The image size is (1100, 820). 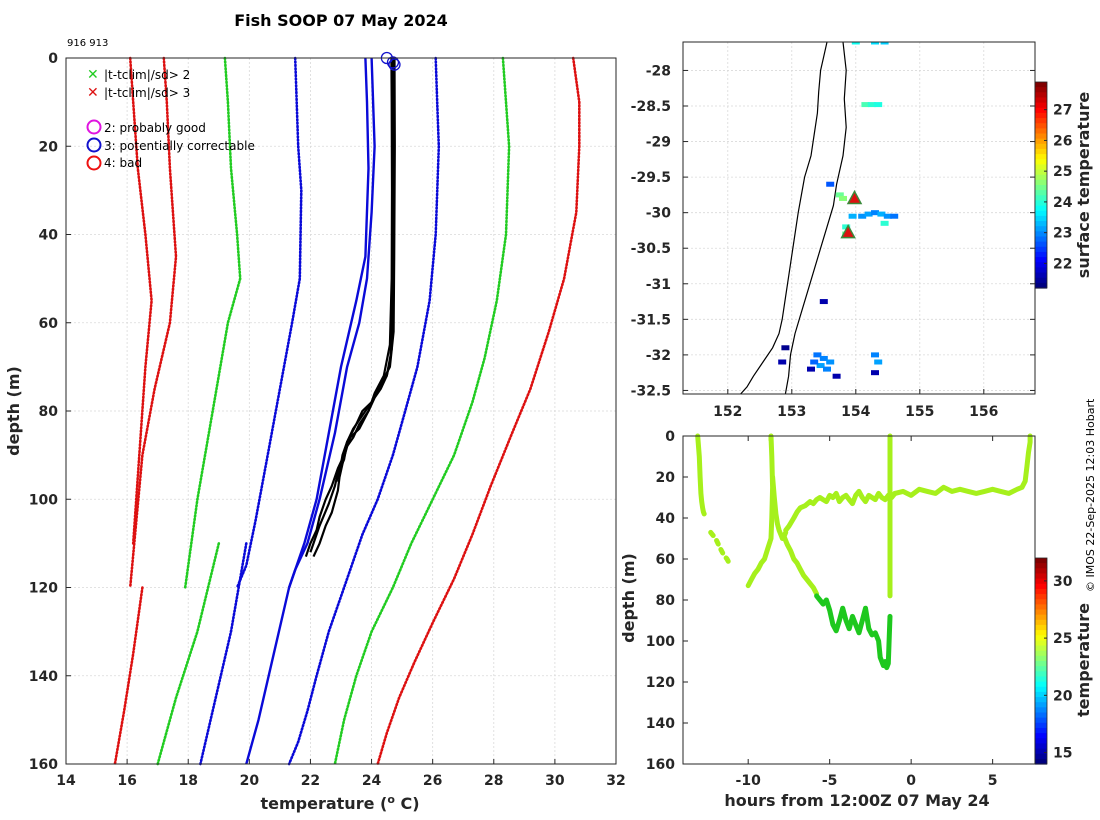 I want to click on map-ytick-label: -28, so click(x=658, y=71).